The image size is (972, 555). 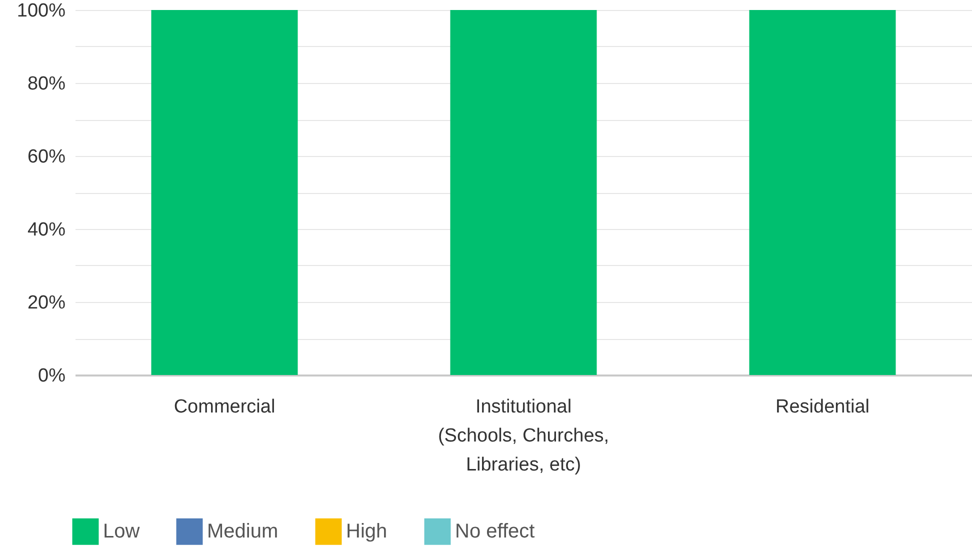 I want to click on x-tick-label: Residential, so click(x=823, y=407).